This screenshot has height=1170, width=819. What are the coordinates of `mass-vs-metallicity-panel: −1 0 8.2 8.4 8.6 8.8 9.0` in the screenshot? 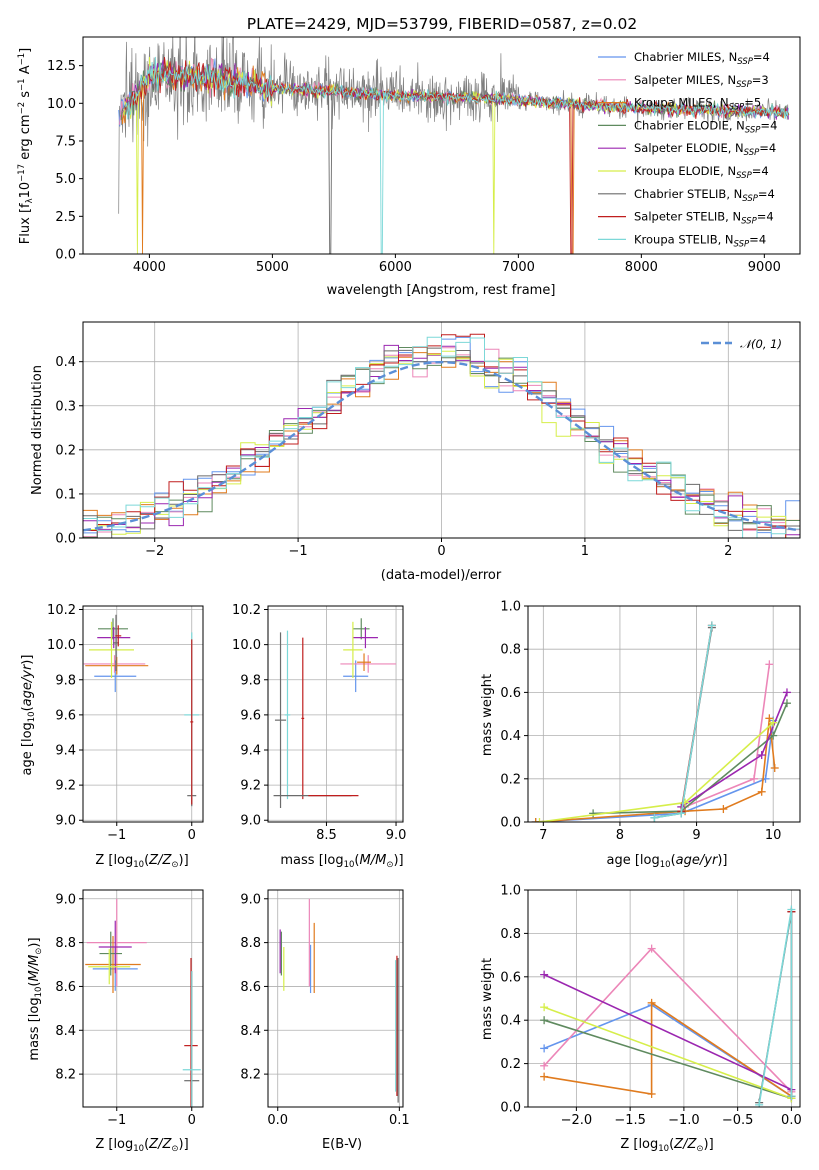 It's located at (129, 1008).